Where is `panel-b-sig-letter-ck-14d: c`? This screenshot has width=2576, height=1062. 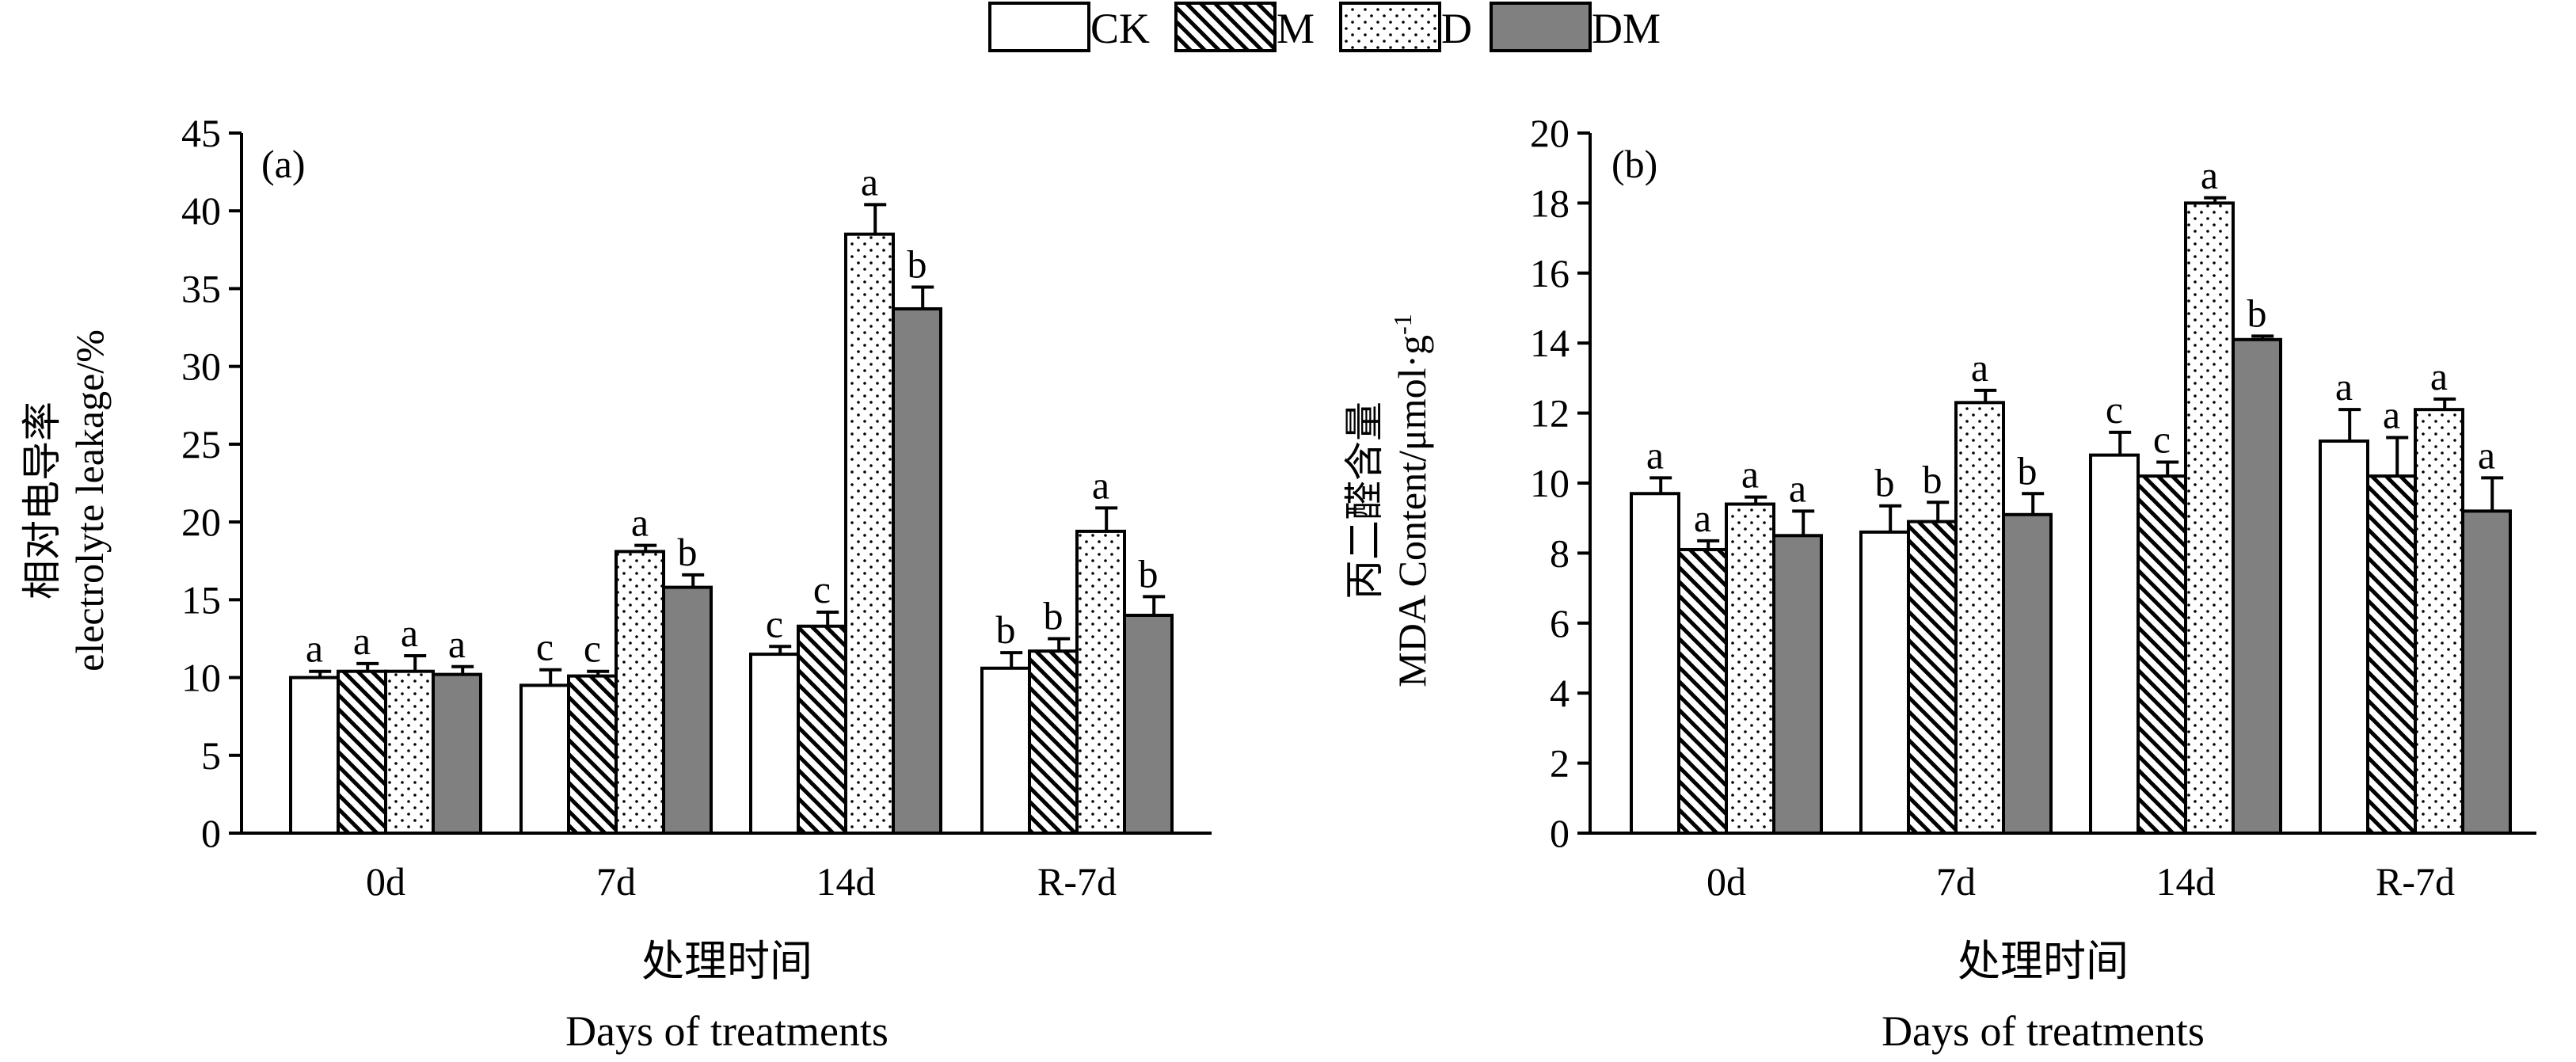 panel-b-sig-letter-ck-14d: c is located at coordinates (2114, 409).